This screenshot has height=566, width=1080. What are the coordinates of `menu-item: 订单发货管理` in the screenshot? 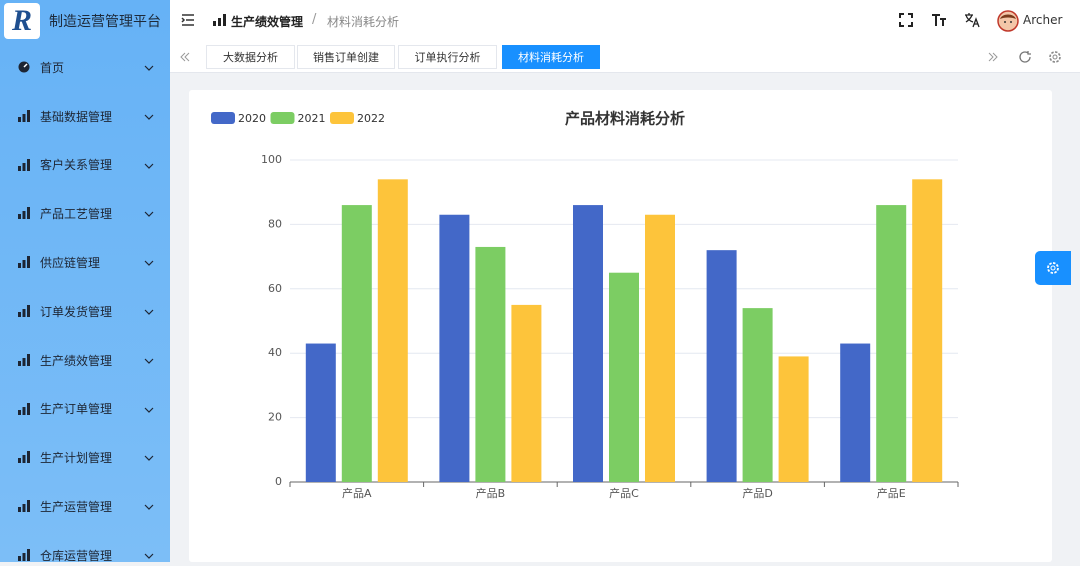 It's located at (85, 311).